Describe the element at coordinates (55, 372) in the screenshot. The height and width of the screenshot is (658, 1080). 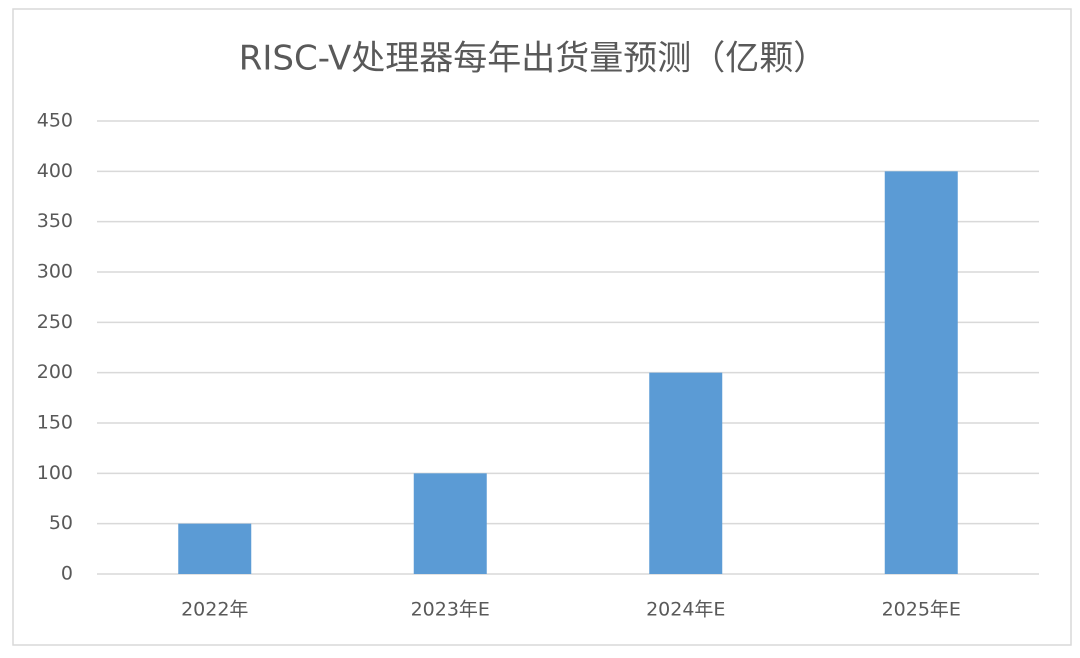
I see `y-tick-label: 200` at that location.